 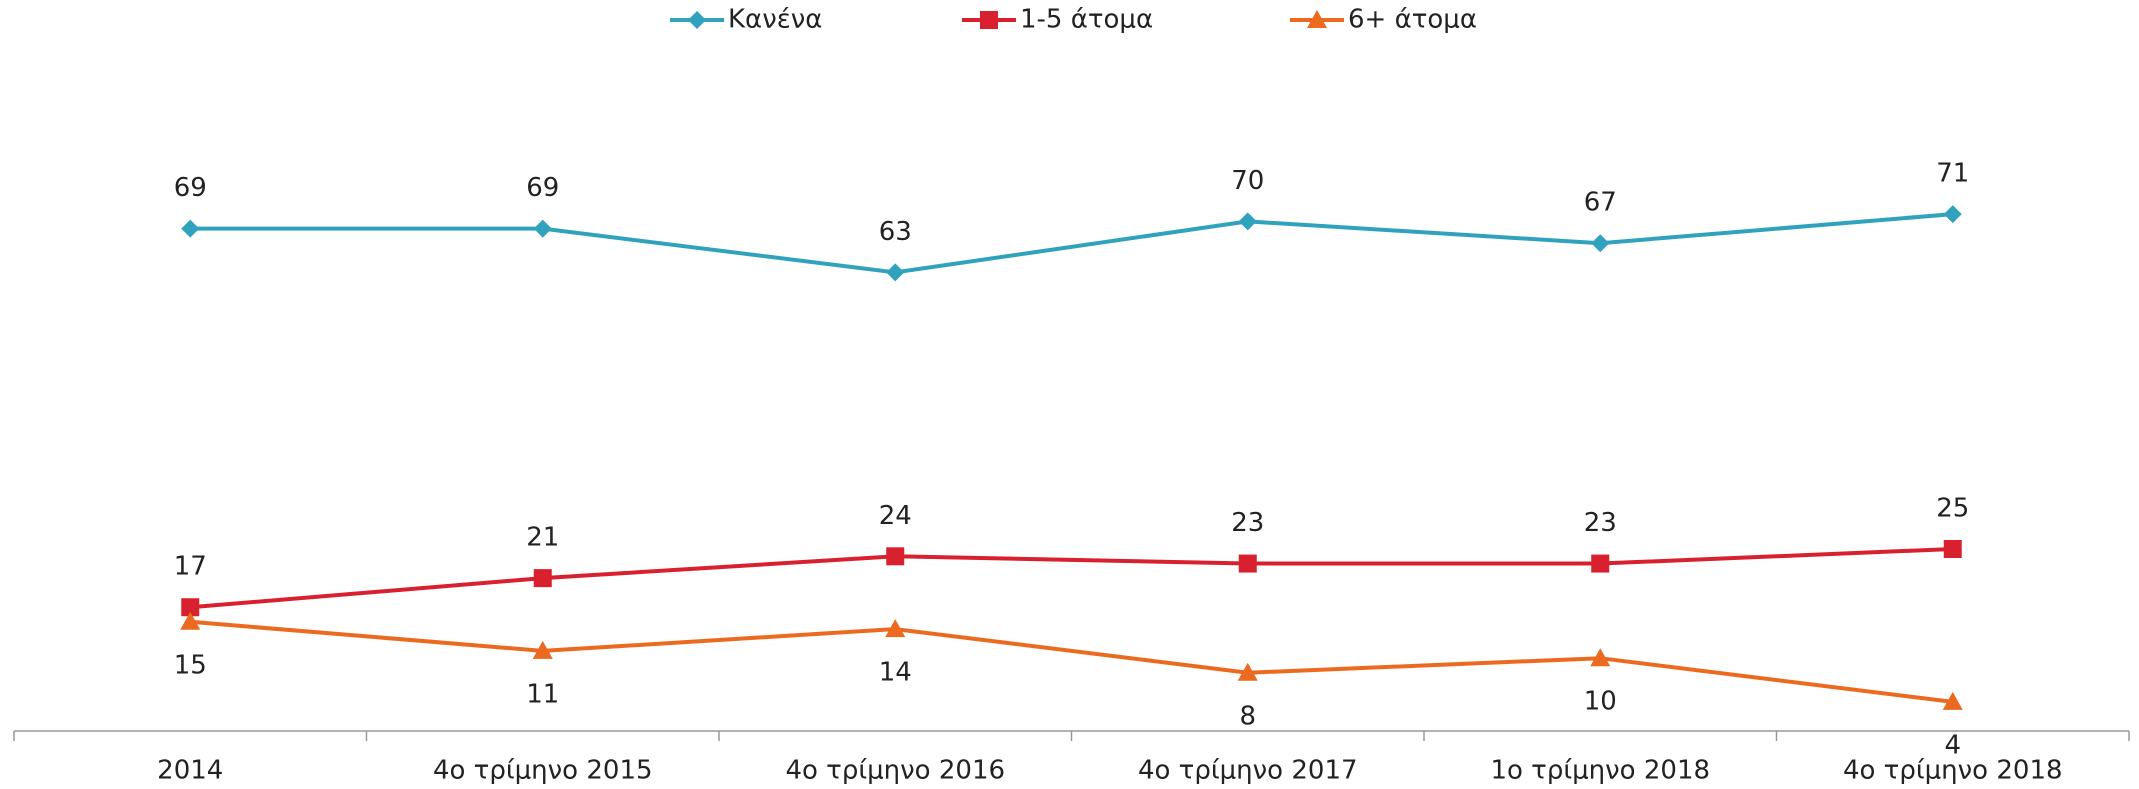 I want to click on legend-label: Κανένα, so click(x=775, y=20).